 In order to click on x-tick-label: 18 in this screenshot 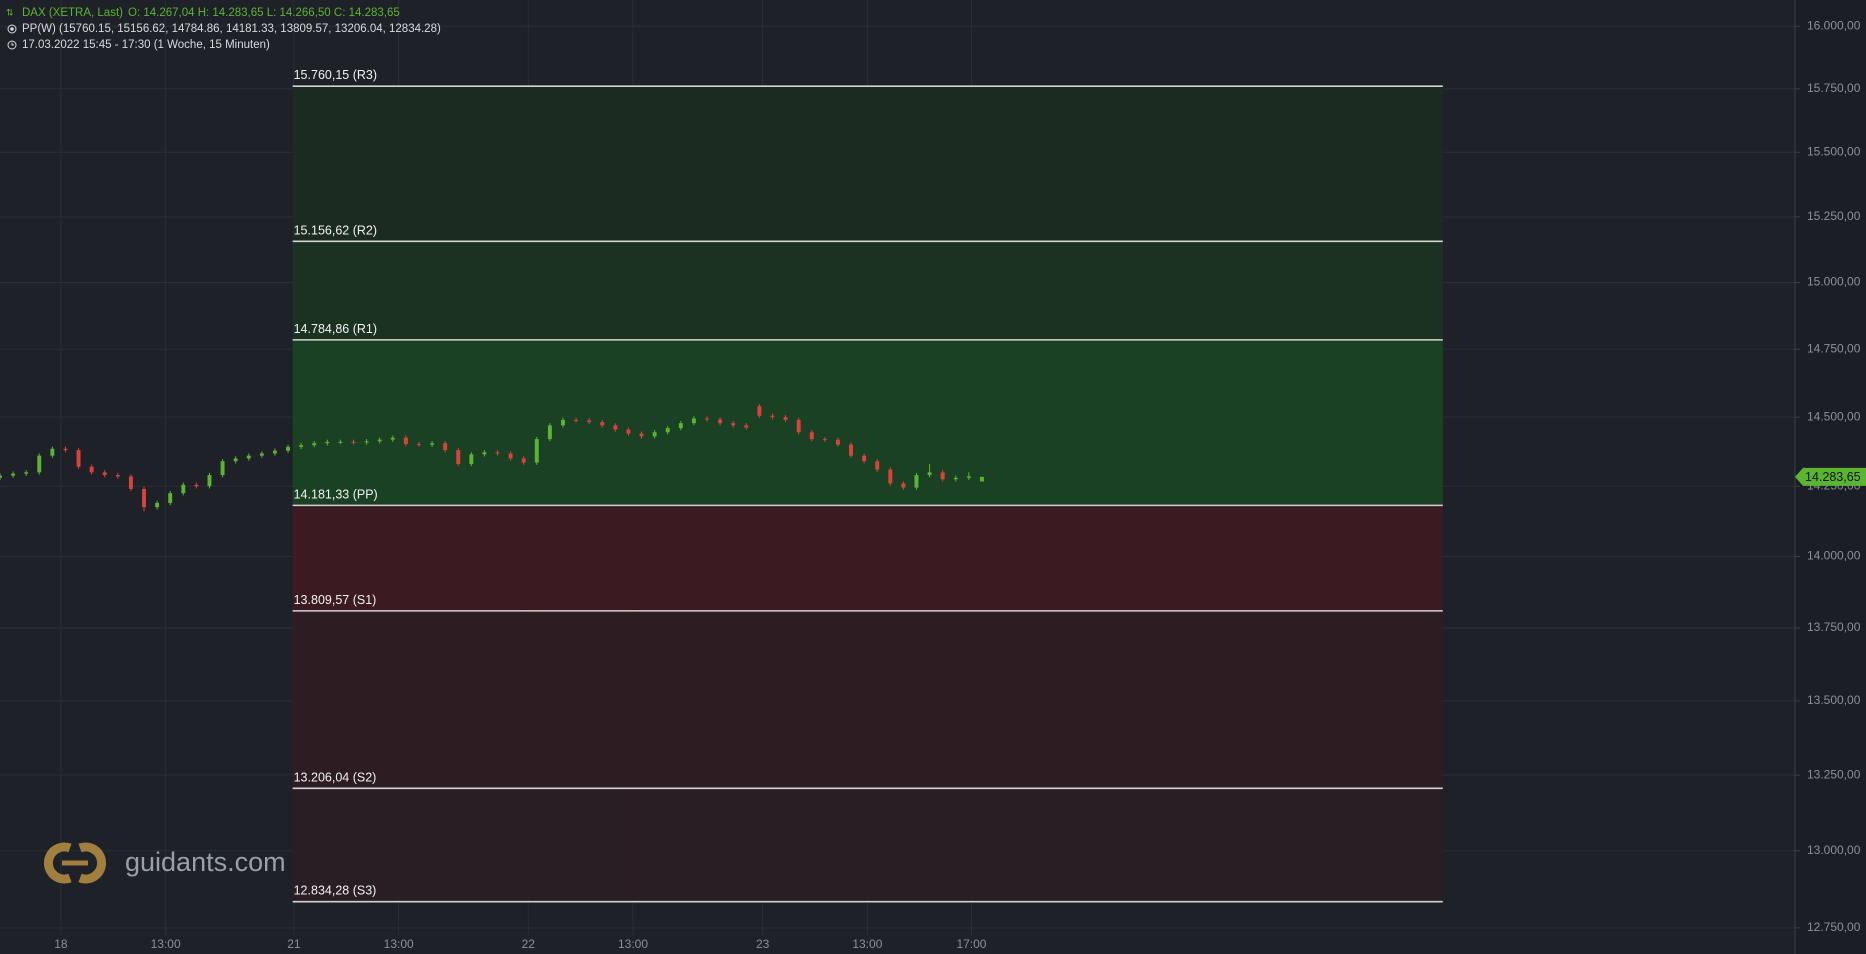, I will do `click(61, 944)`.